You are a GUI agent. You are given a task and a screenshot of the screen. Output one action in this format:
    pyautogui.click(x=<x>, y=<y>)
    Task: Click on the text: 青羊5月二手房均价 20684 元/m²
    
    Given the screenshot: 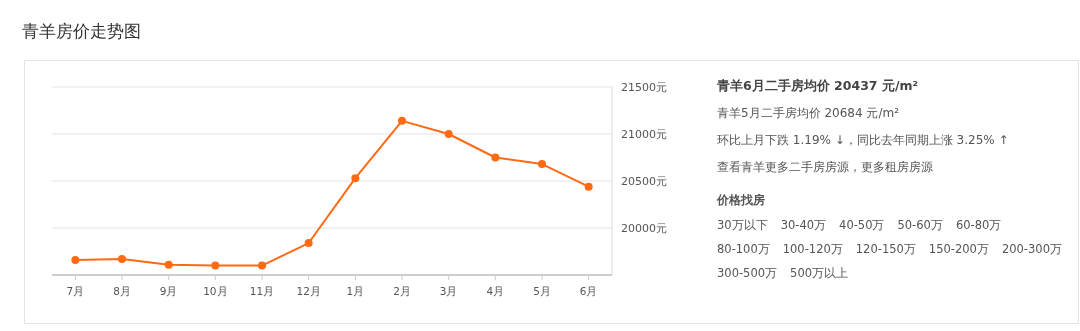 What is the action you would take?
    pyautogui.click(x=808, y=113)
    